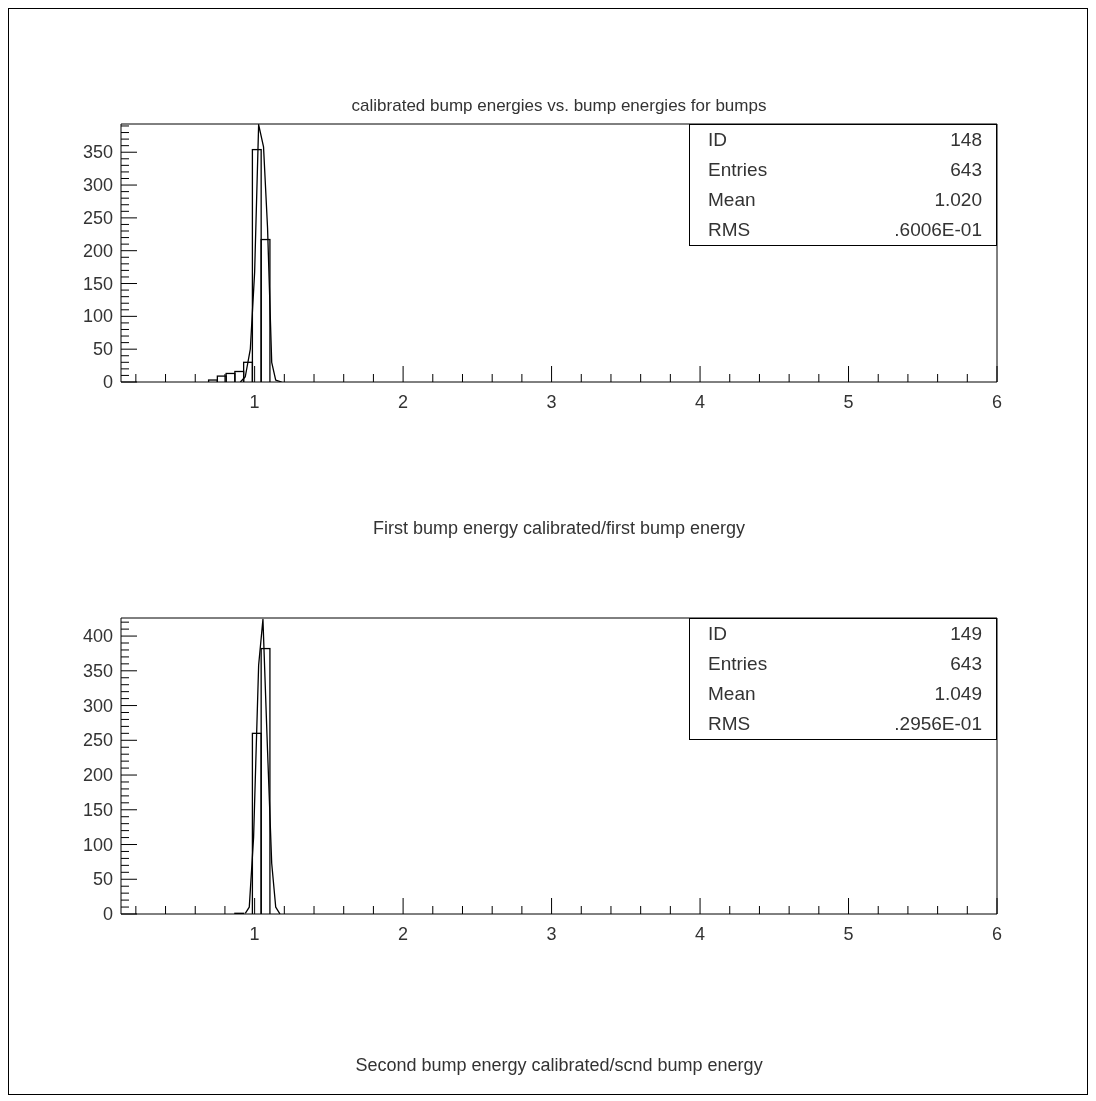 The height and width of the screenshot is (1101, 1096). Describe the element at coordinates (938, 724) in the screenshot. I see `annotation: .2956E-01` at that location.